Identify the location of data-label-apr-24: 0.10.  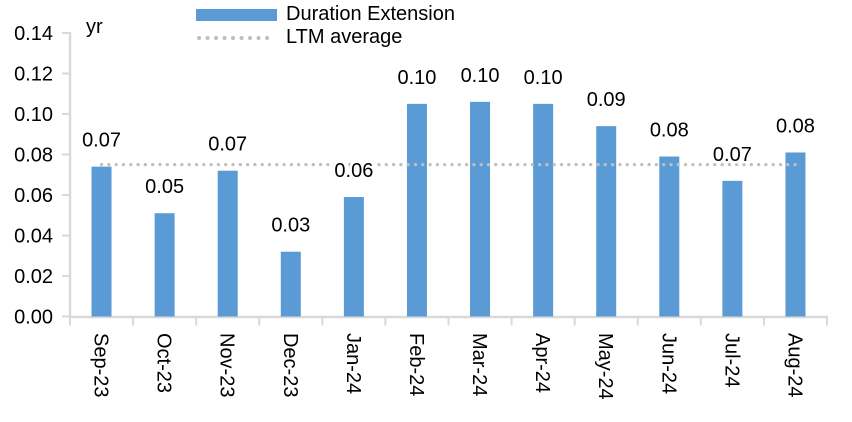
(543, 78).